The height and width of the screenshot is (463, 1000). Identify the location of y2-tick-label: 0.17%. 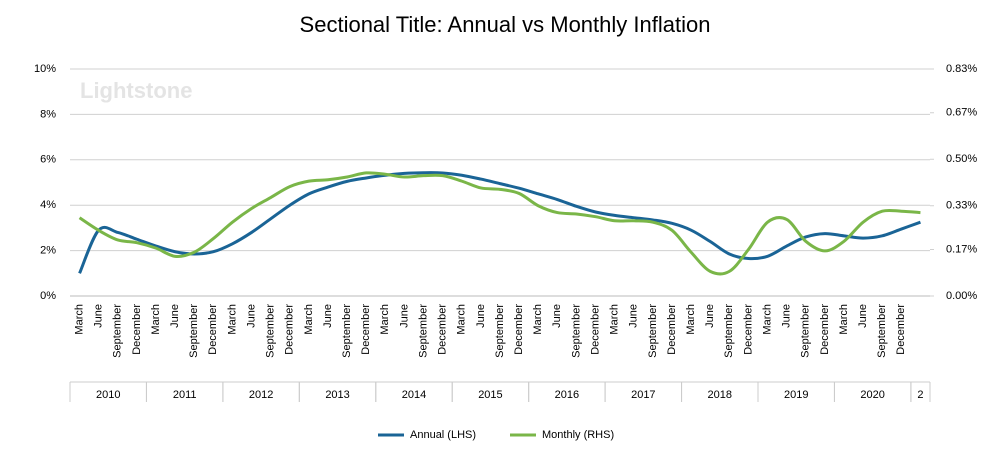
(961, 249).